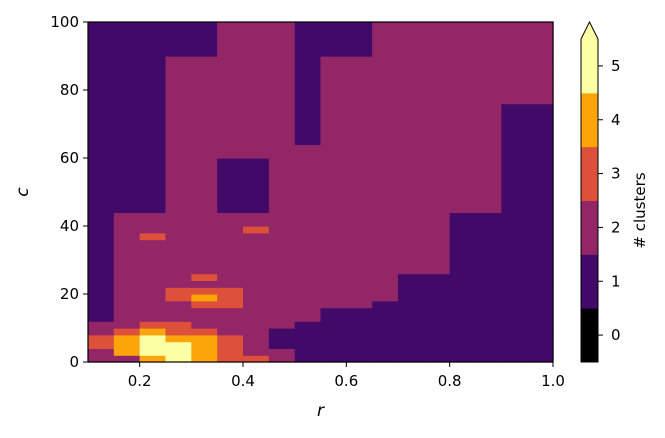 Image resolution: width=665 pixels, height=438 pixels. What do you see at coordinates (69, 294) in the screenshot?
I see `y-tick-label: 20` at bounding box center [69, 294].